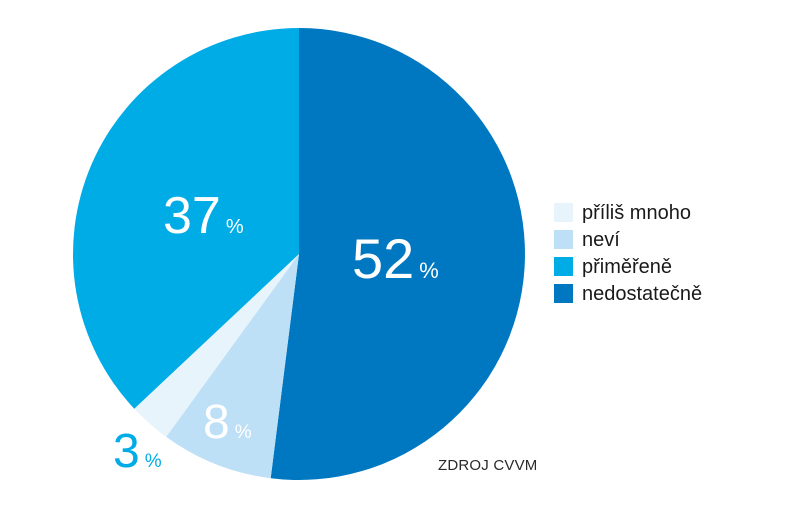  I want to click on legend-label: nedostatečně, so click(642, 293).